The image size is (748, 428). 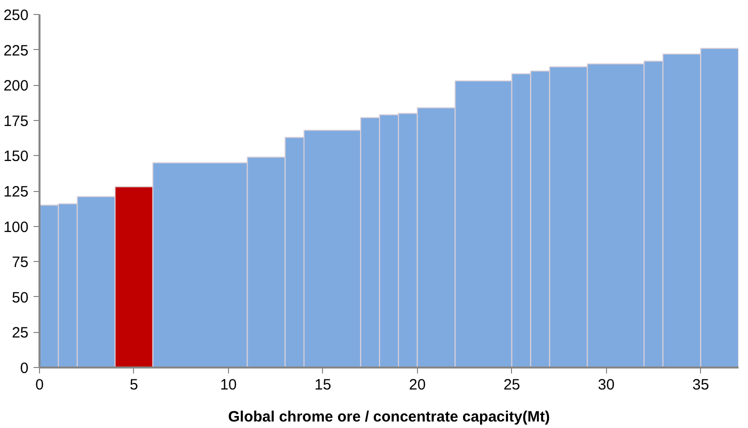 What do you see at coordinates (20, 333) in the screenshot?
I see `y-tick-label: 25` at bounding box center [20, 333].